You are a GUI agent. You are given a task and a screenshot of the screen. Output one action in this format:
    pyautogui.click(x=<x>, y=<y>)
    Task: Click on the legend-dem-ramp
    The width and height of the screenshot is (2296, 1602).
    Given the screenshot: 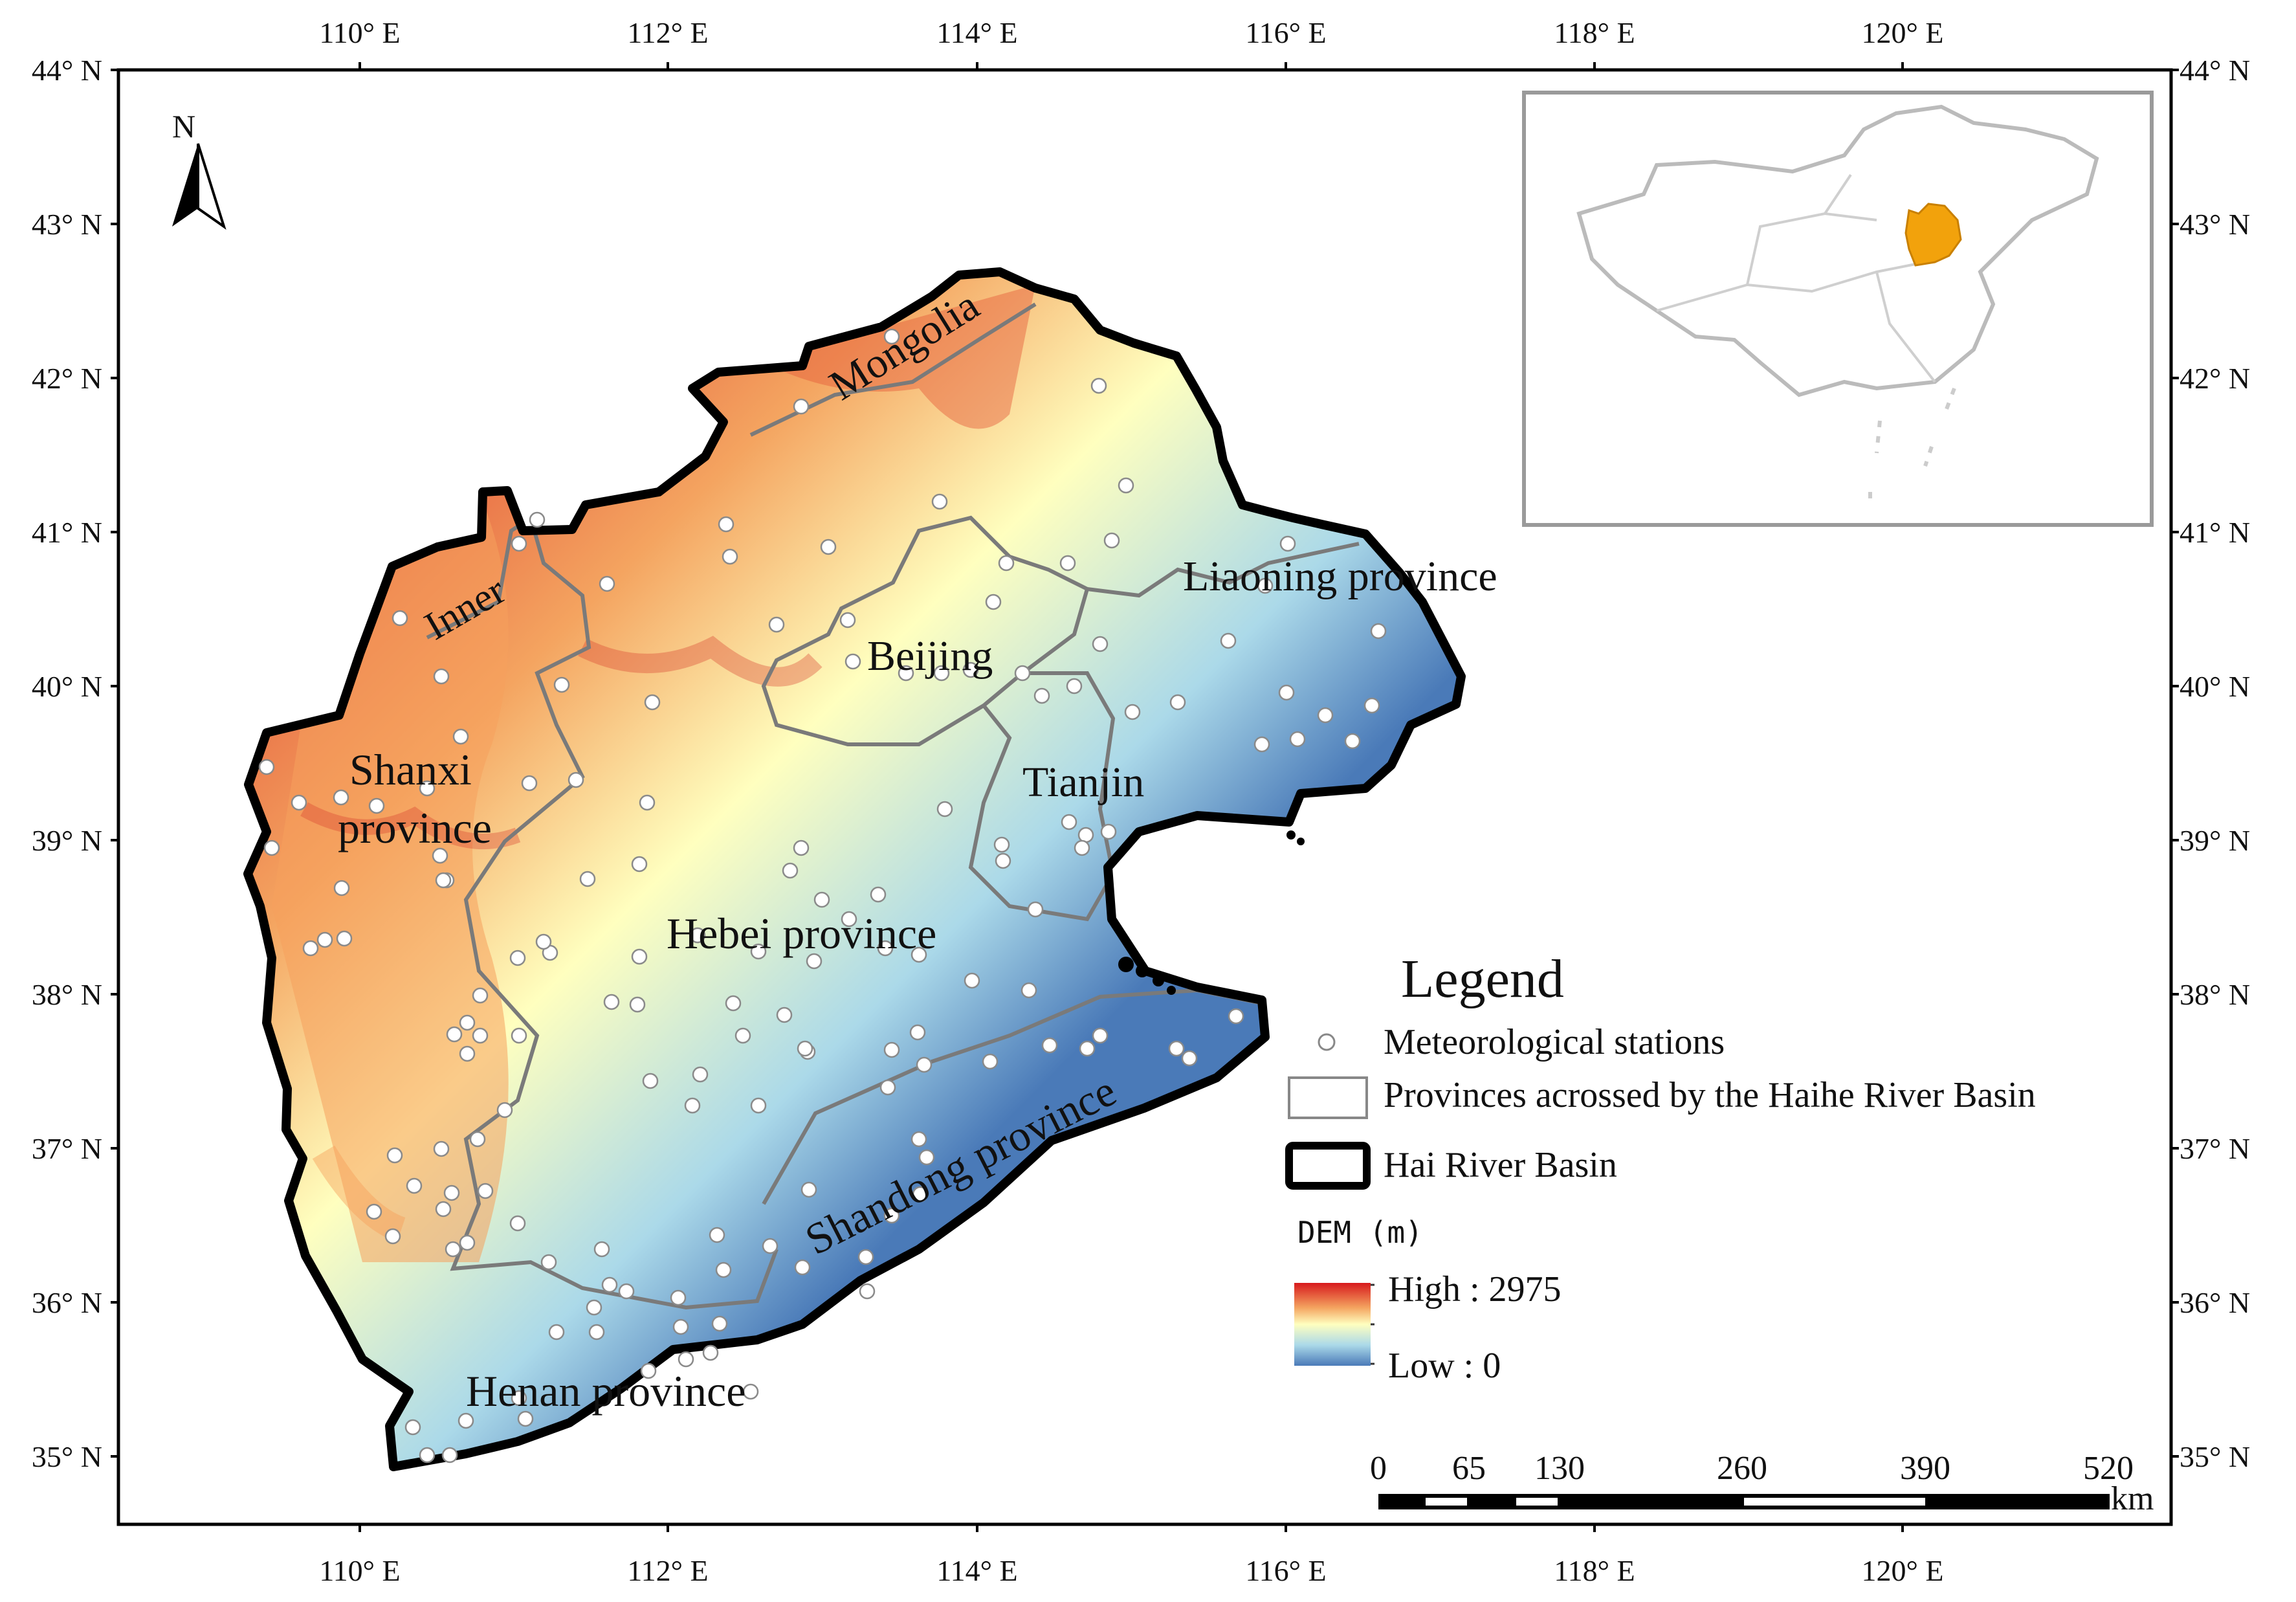 What is the action you would take?
    pyautogui.click(x=1333, y=1324)
    